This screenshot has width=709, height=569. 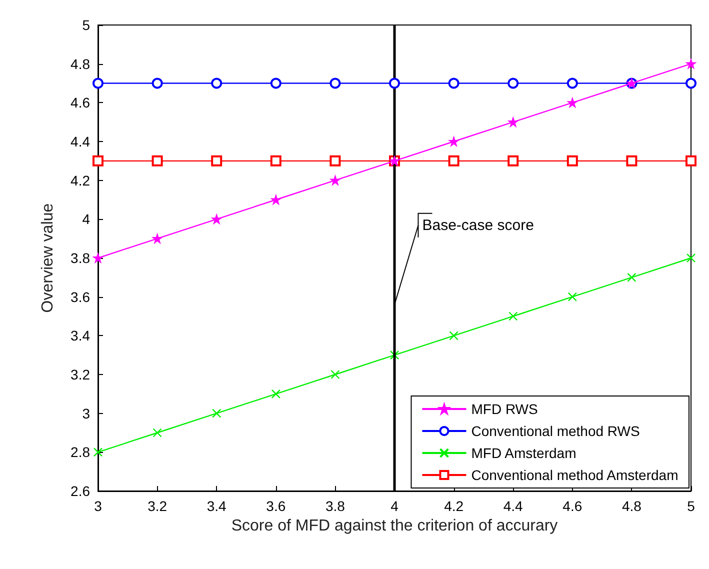 I want to click on legend-label: Conventional method RWS, so click(x=555, y=431).